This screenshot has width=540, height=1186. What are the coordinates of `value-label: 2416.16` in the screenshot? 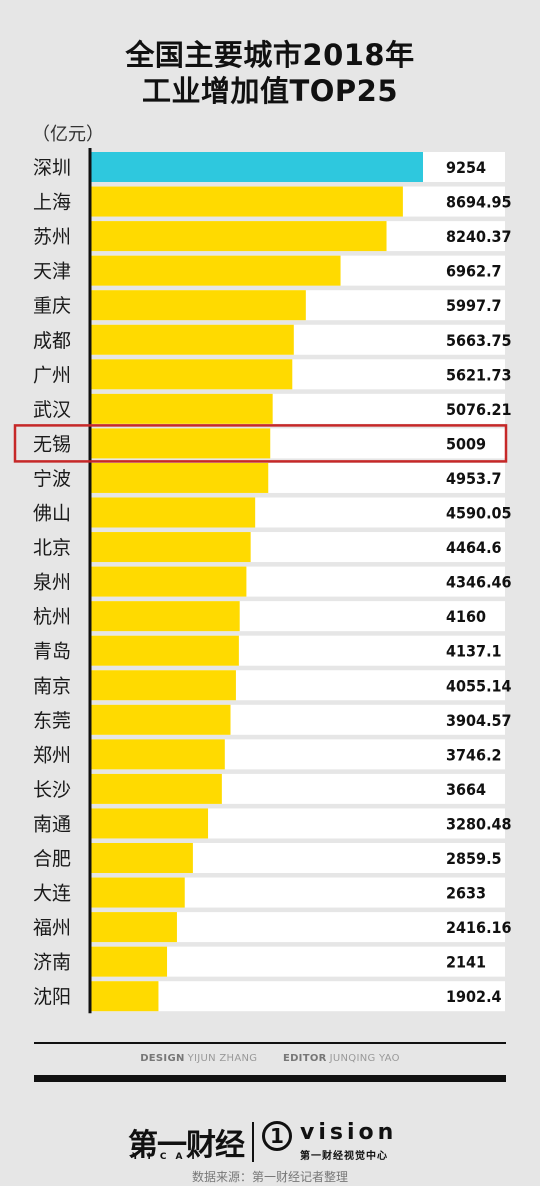 It's located at (479, 927).